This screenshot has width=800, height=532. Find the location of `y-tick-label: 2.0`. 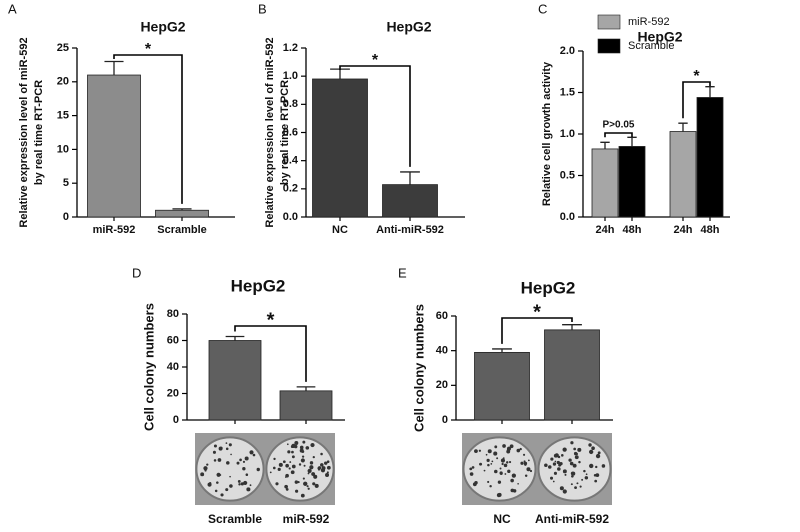

y-tick-label: 2.0 is located at coordinates (567, 51).